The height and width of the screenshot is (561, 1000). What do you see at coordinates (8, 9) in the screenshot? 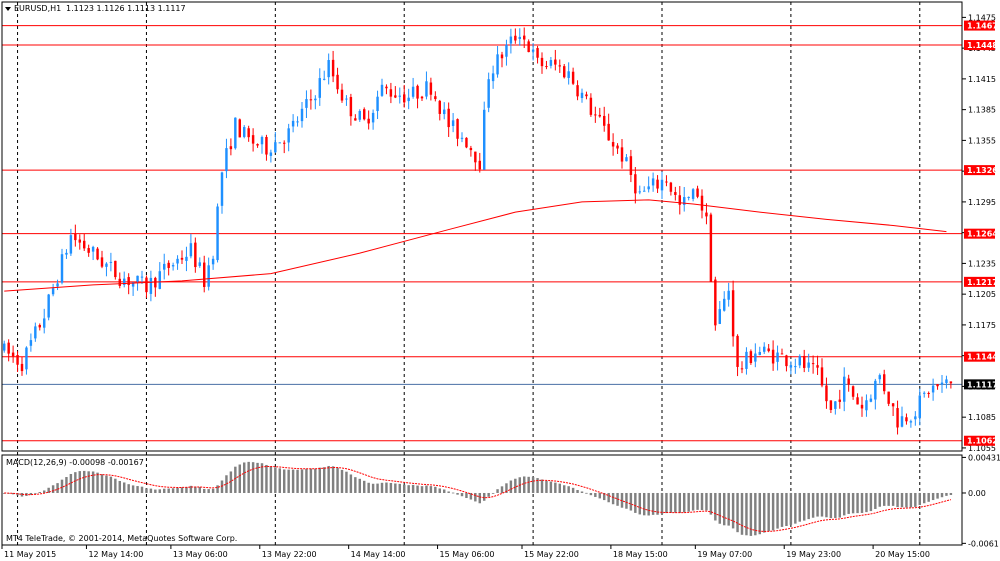
I see `menu-triangle-icon` at bounding box center [8, 9].